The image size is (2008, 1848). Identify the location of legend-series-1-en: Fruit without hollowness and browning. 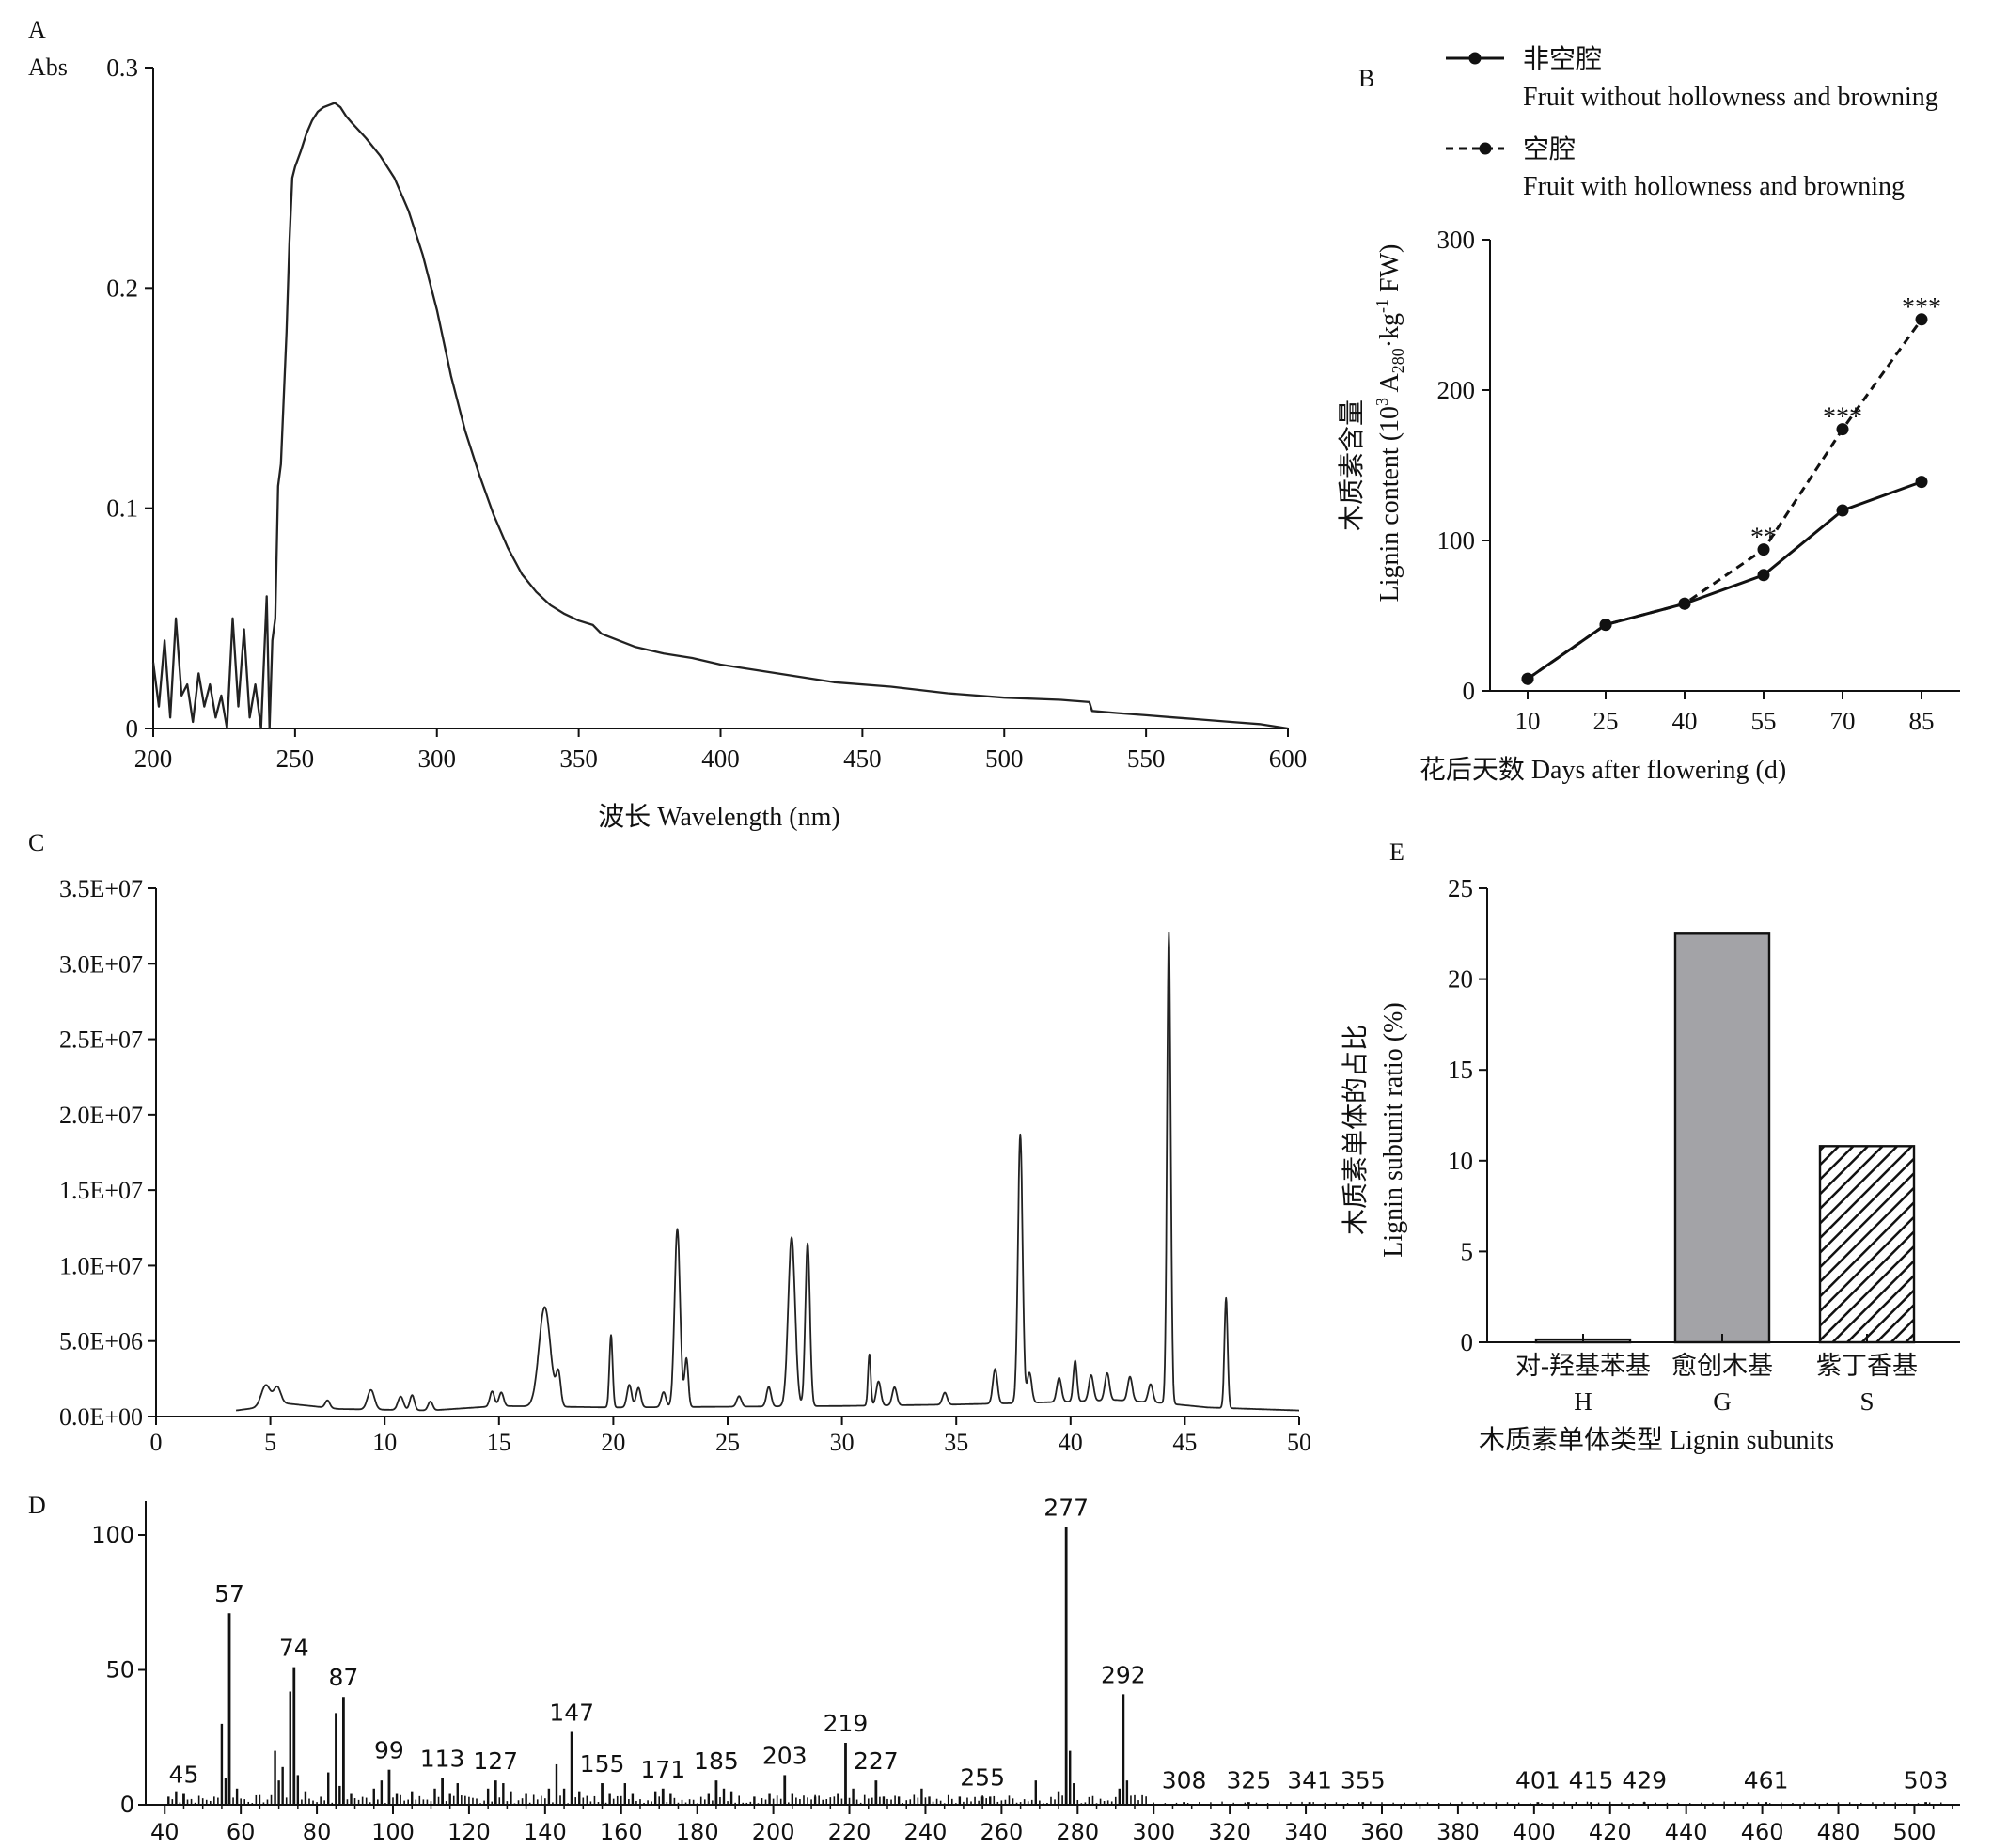
(1730, 97).